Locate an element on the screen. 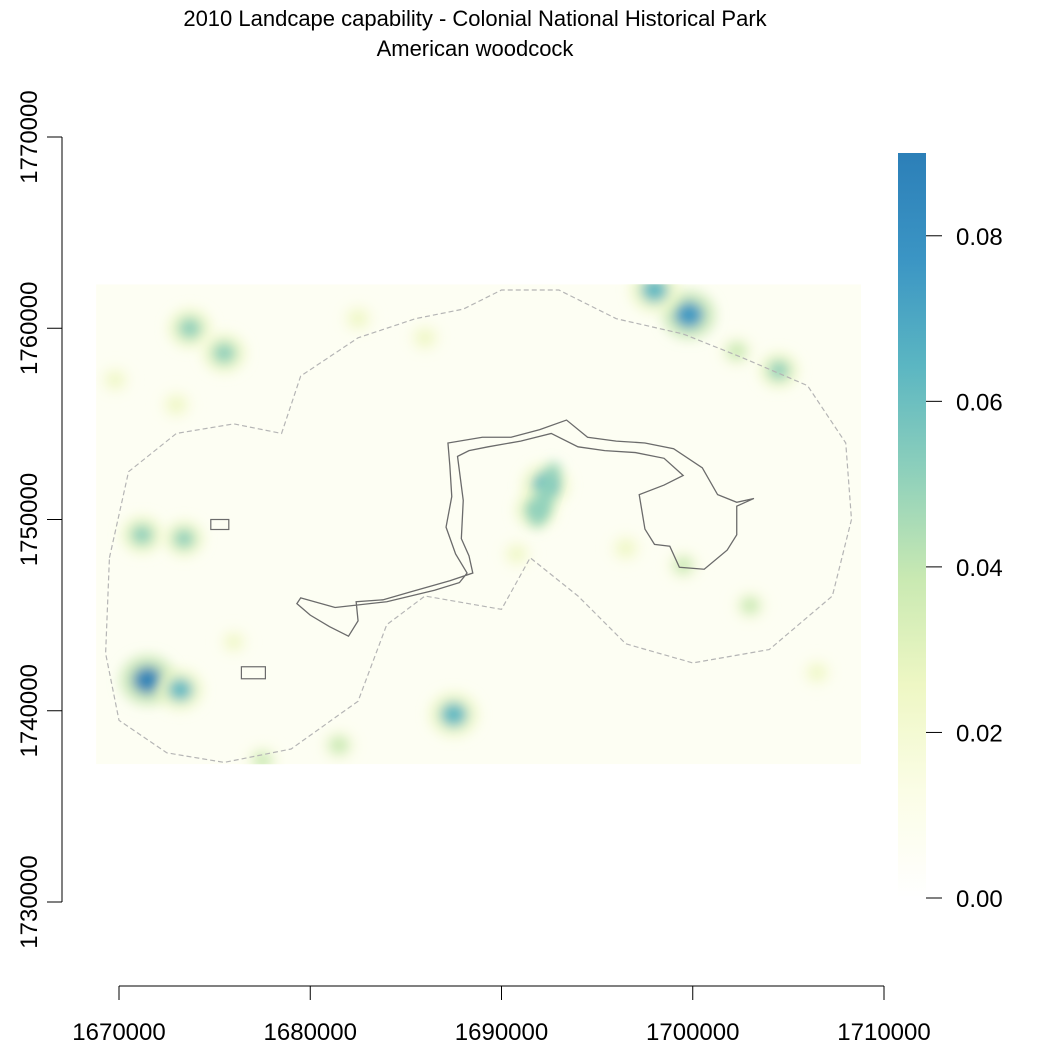 The image size is (1050, 1050). y-axis: 1730000 1740000 1750000 1760000 1770000 is located at coordinates (39, 519).